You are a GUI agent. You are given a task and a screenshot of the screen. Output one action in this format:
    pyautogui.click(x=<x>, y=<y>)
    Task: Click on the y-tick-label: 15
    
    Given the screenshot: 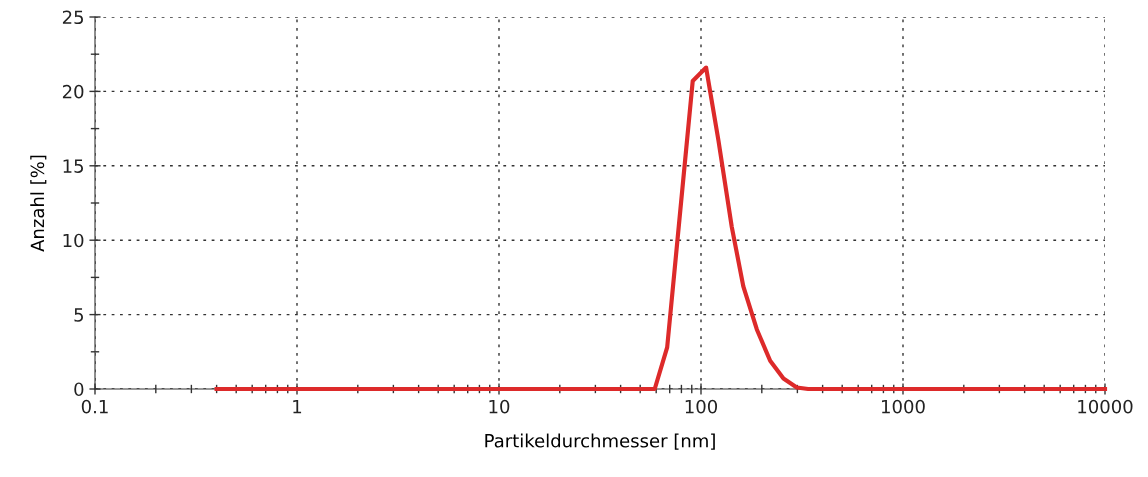 What is the action you would take?
    pyautogui.click(x=73, y=166)
    